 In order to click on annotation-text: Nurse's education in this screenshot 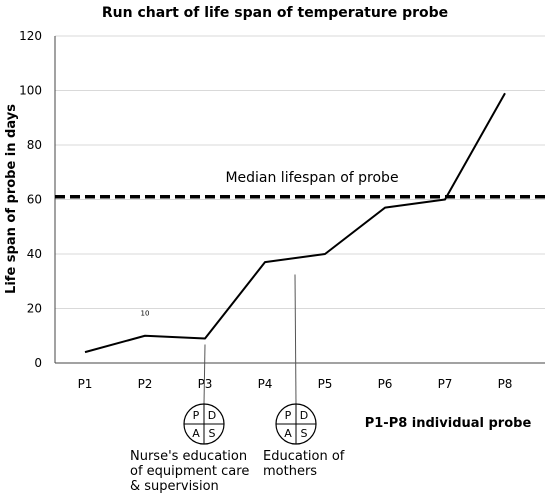, I will do `click(188, 456)`.